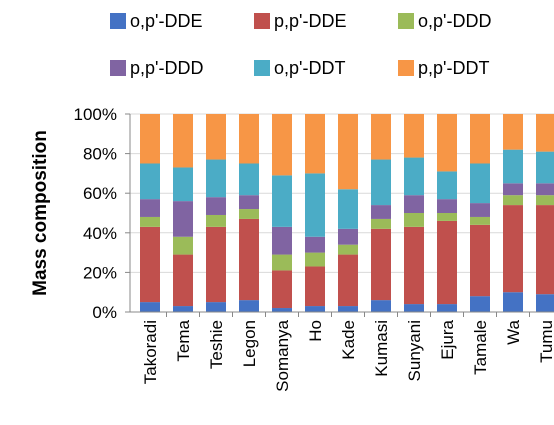  What do you see at coordinates (216, 344) in the screenshot?
I see `x-tick-label: Teshie` at bounding box center [216, 344].